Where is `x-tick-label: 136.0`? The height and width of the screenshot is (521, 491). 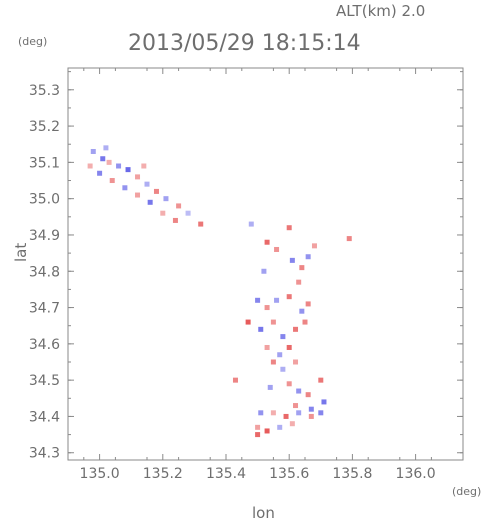 x-tick-label: 136.0 is located at coordinates (416, 474).